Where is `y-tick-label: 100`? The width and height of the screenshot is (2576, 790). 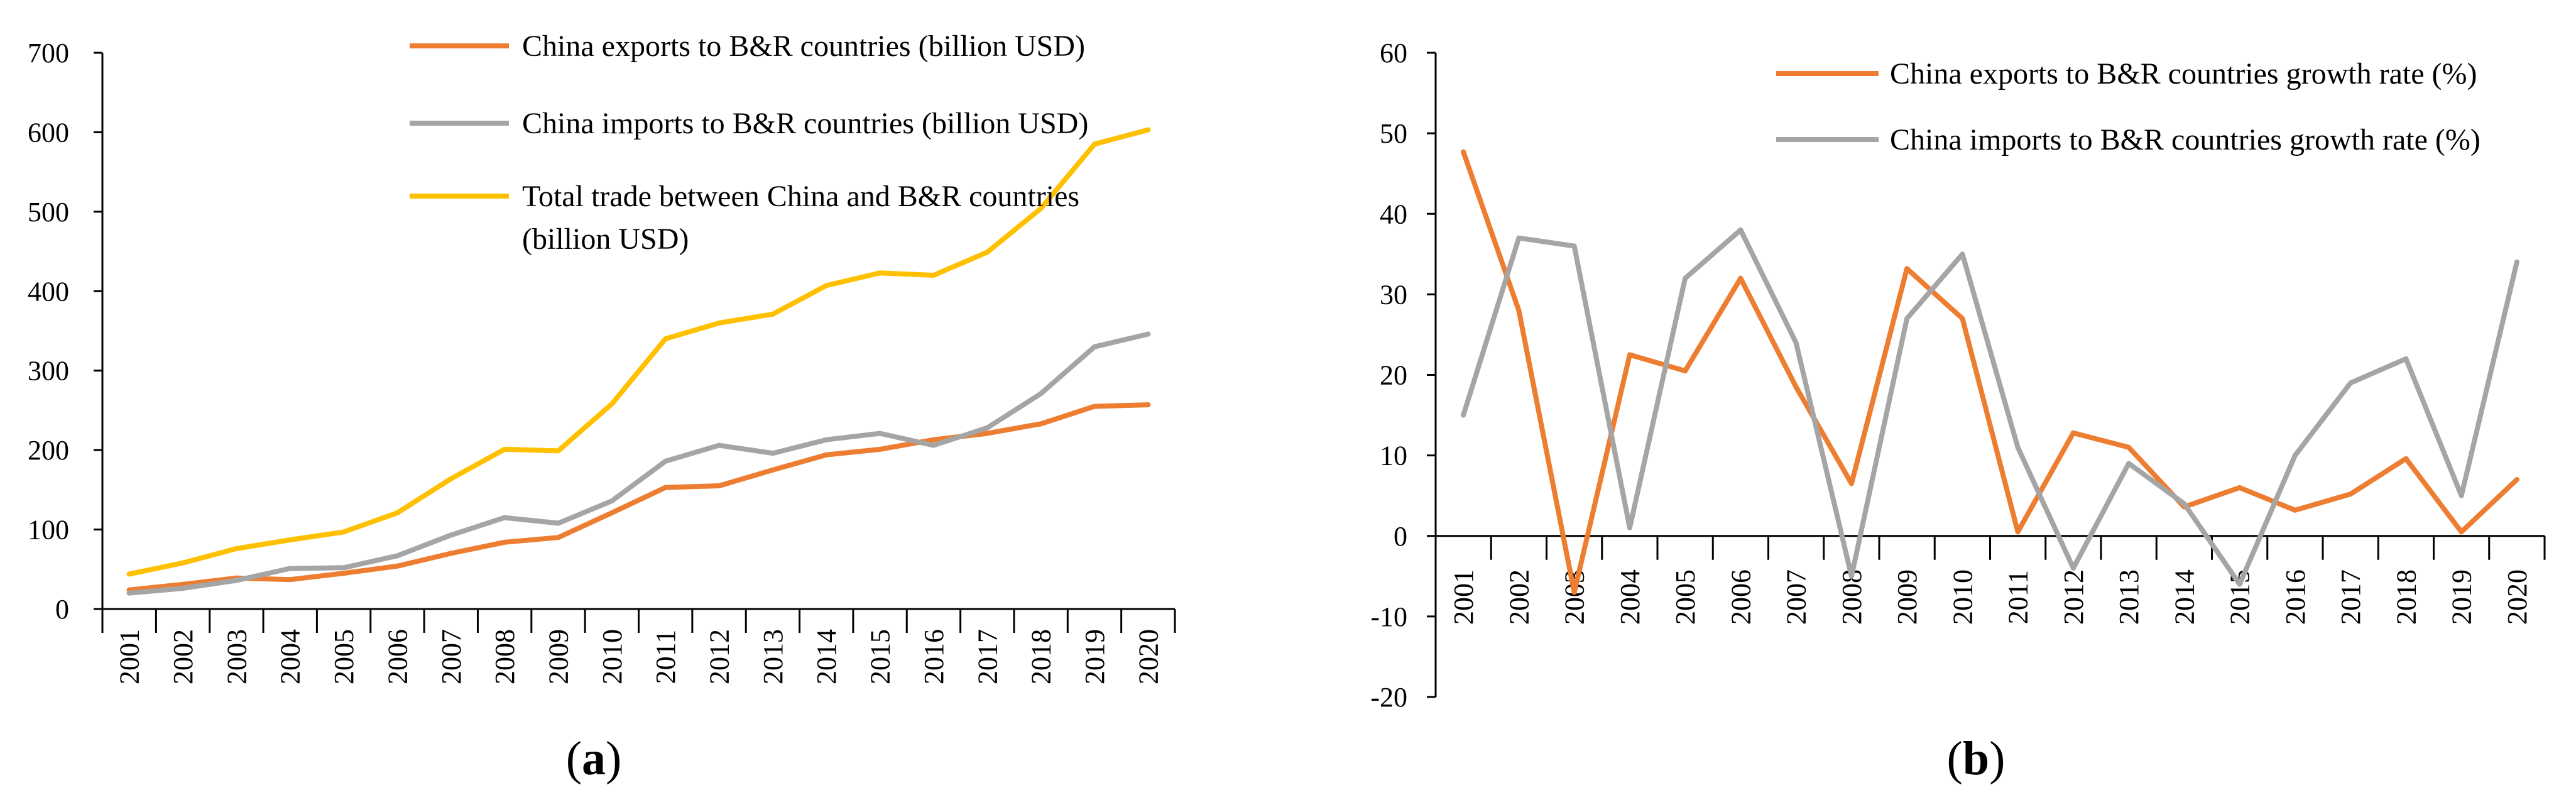 y-tick-label: 100 is located at coordinates (48, 530).